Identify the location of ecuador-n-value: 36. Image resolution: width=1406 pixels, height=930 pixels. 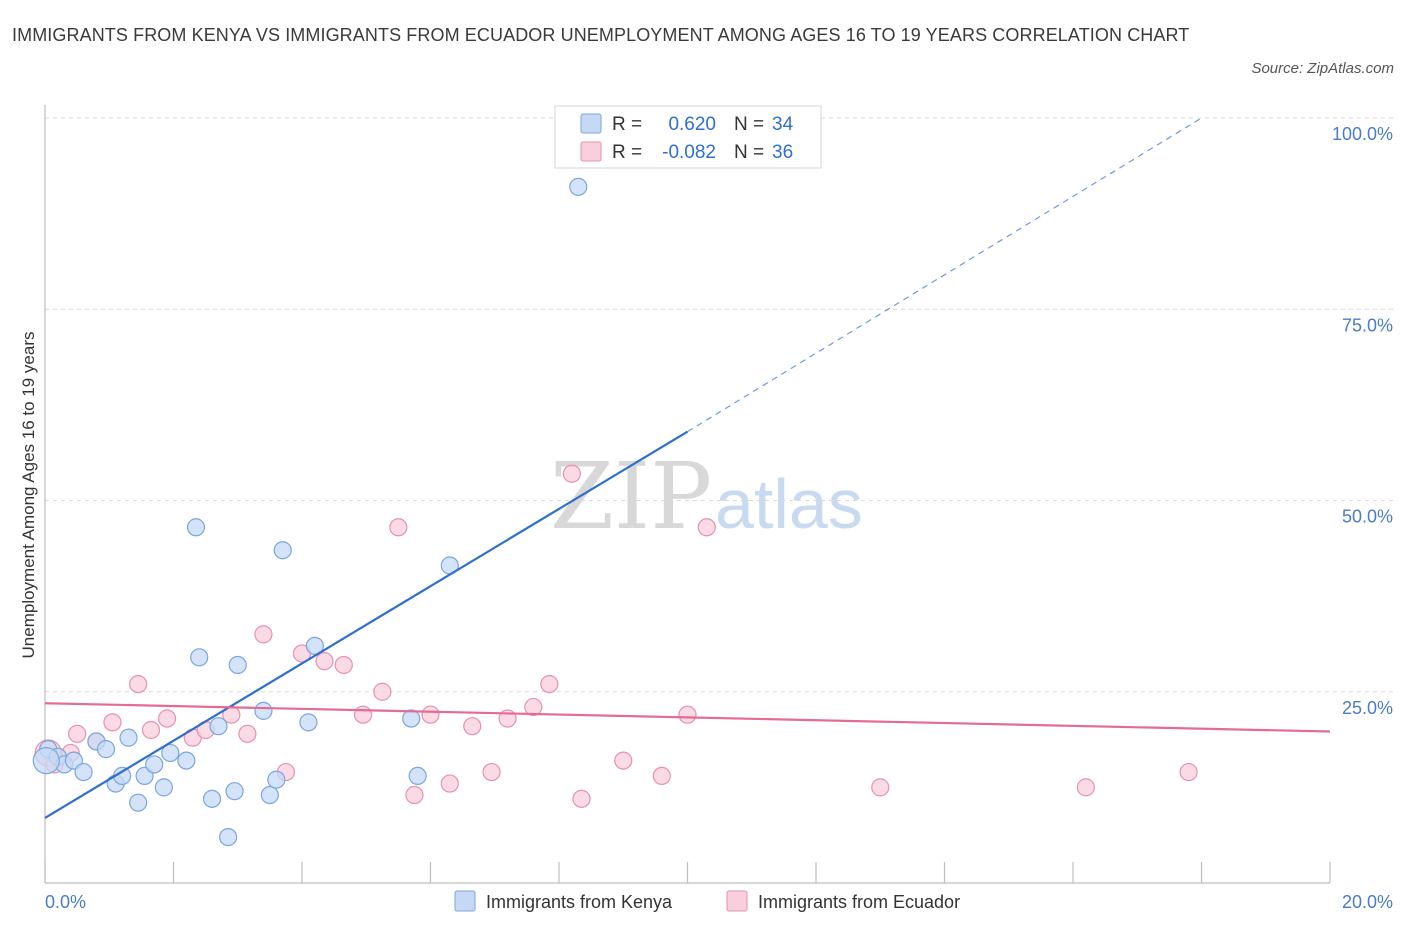
(782, 152).